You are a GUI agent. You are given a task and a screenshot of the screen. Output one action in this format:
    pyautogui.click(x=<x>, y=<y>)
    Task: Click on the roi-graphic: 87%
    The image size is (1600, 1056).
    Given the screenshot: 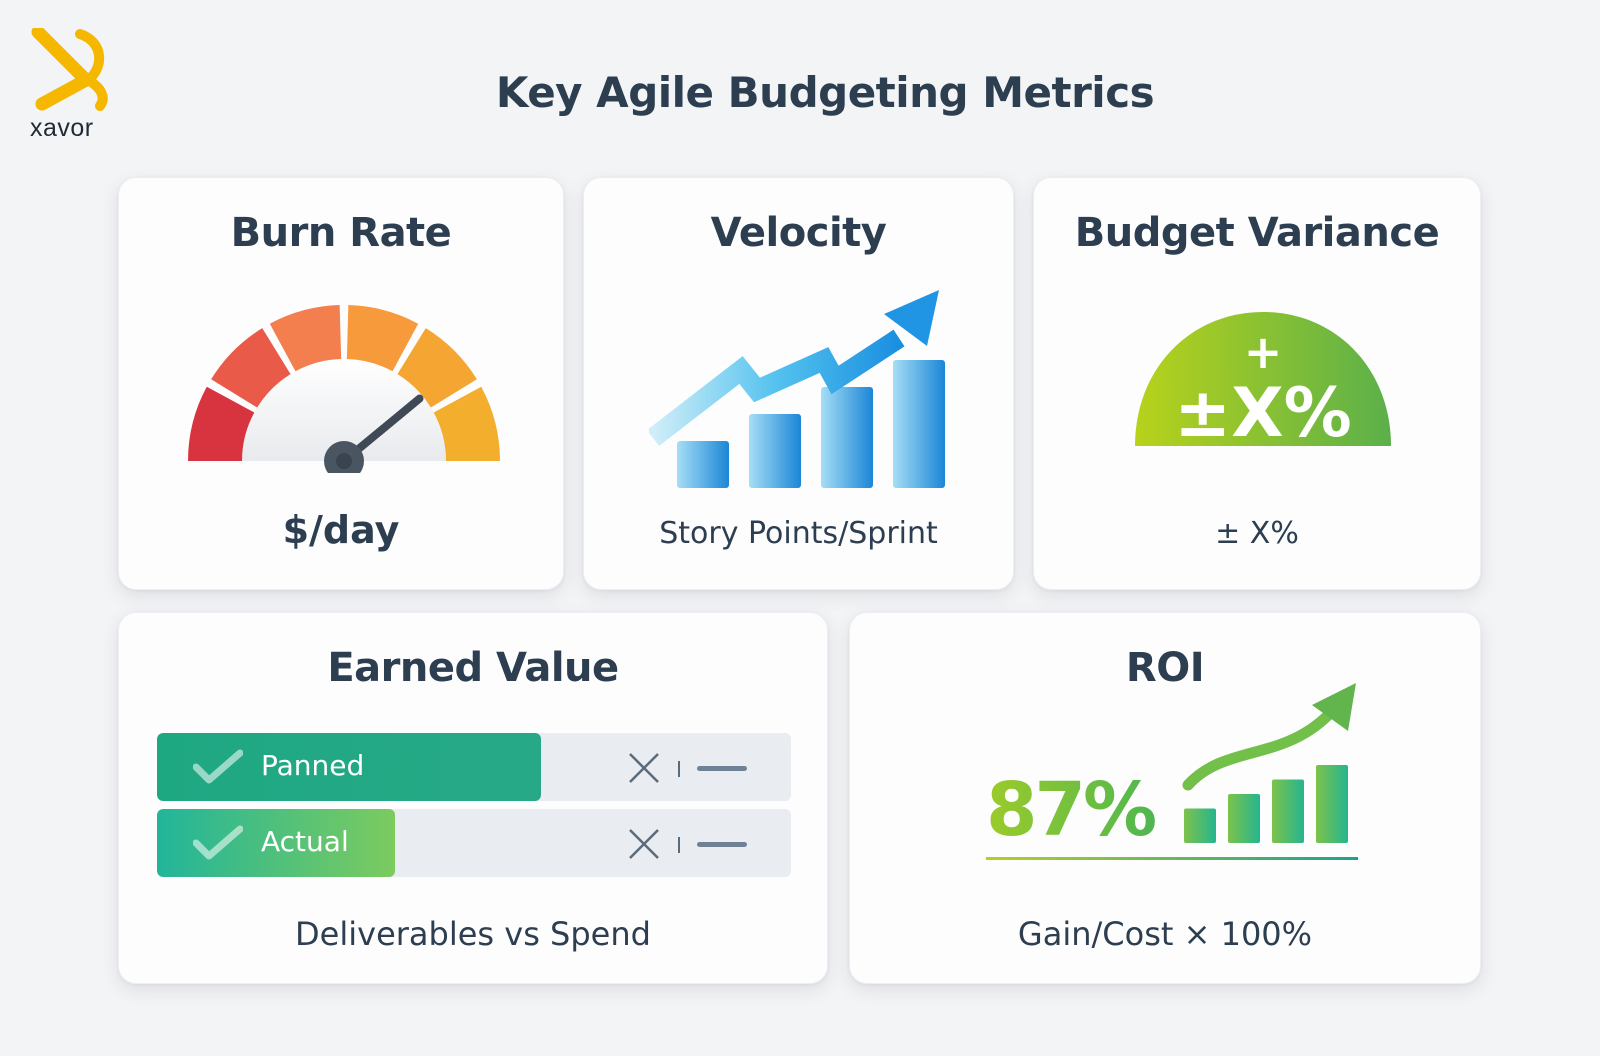 What is the action you would take?
    pyautogui.click(x=1172, y=771)
    